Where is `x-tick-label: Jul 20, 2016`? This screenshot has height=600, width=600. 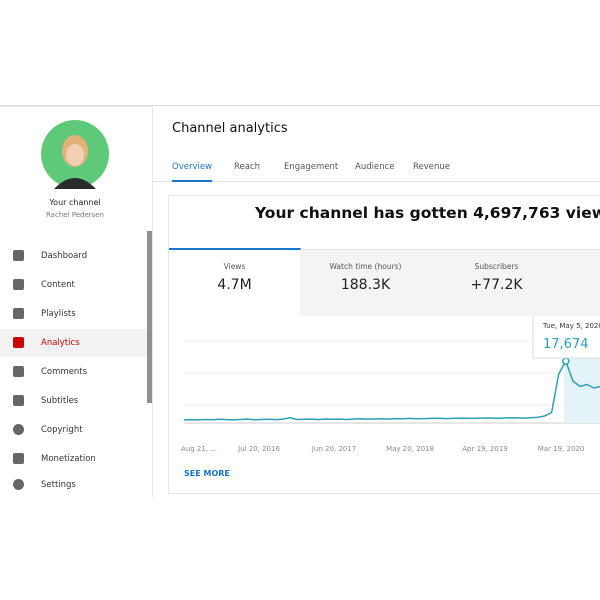 x-tick-label: Jul 20, 2016 is located at coordinates (258, 449).